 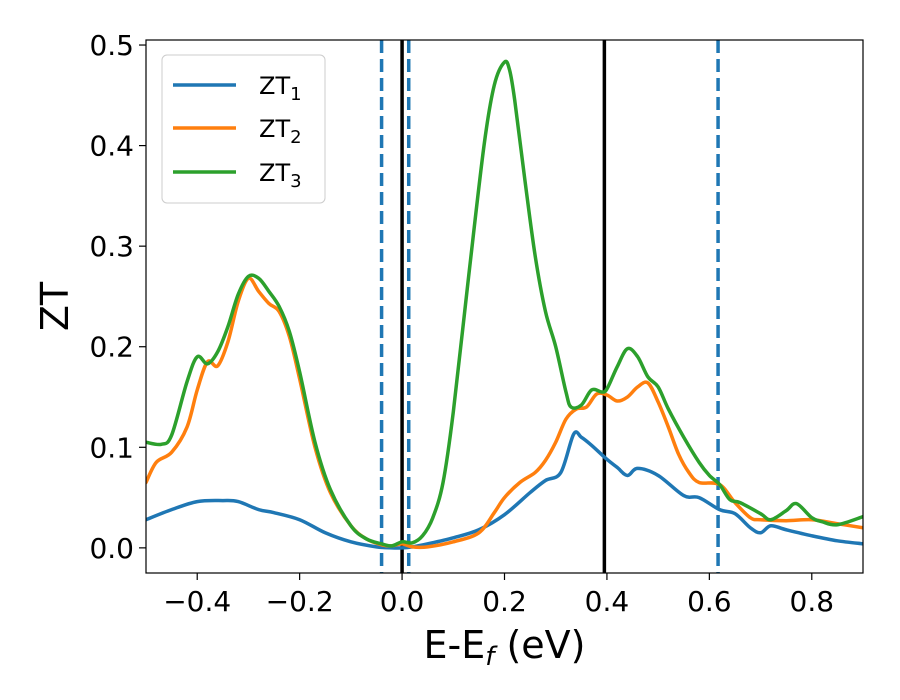 I want to click on x-axis-title: E-Ef (eV), so click(x=505, y=647).